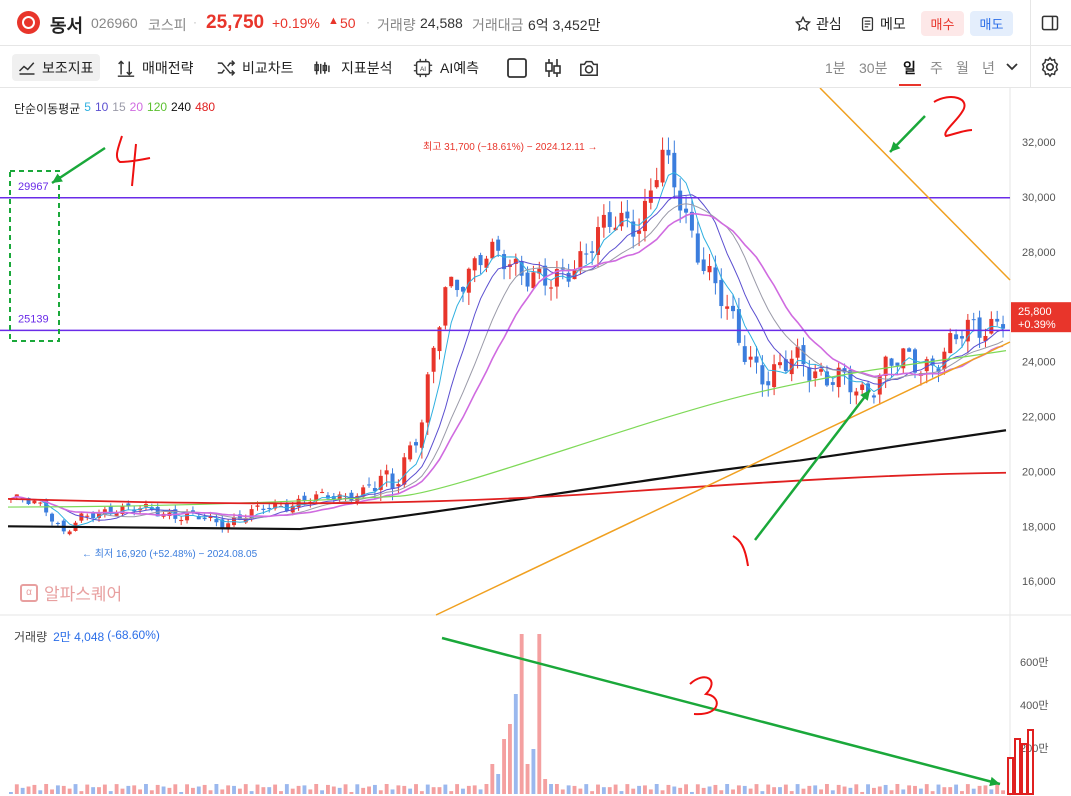 Image resolution: width=1071 pixels, height=796 pixels. Describe the element at coordinates (962, 68) in the screenshot. I see `period-month: 월` at that location.